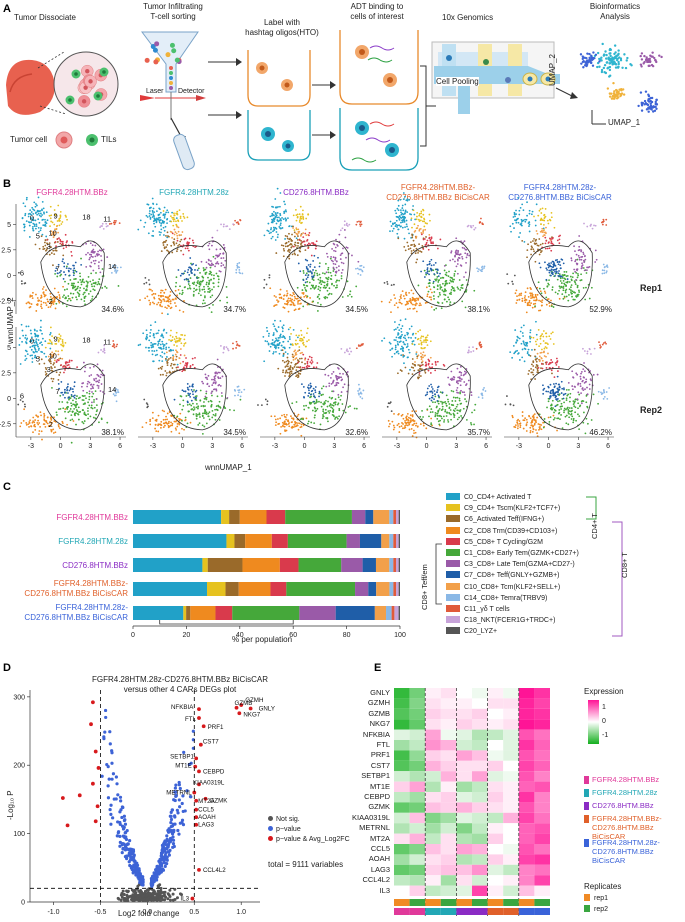  Describe the element at coordinates (514, 275) in the screenshot. I see `umap-cell-cl20` at that location.